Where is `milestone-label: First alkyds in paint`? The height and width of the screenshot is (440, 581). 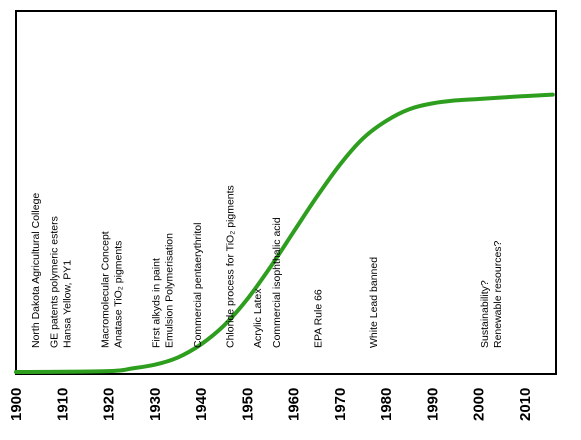 milestone-label: First alkyds in paint is located at coordinates (156, 303).